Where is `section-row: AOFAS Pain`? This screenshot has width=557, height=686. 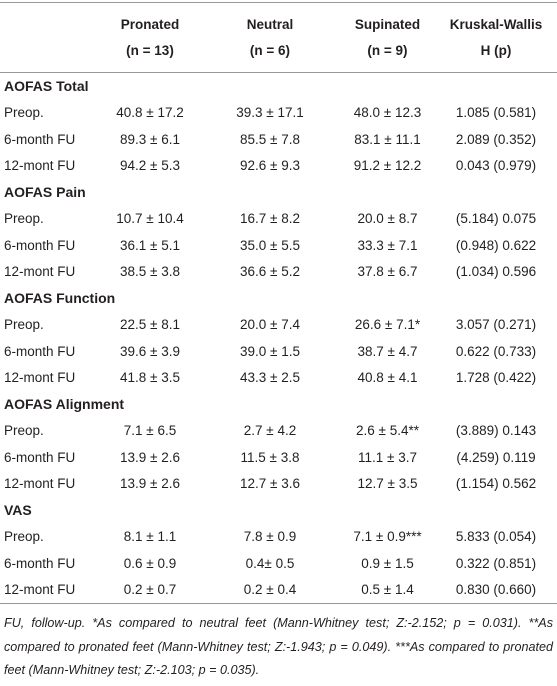
section-row: AOFAS Pain is located at coordinates (278, 192).